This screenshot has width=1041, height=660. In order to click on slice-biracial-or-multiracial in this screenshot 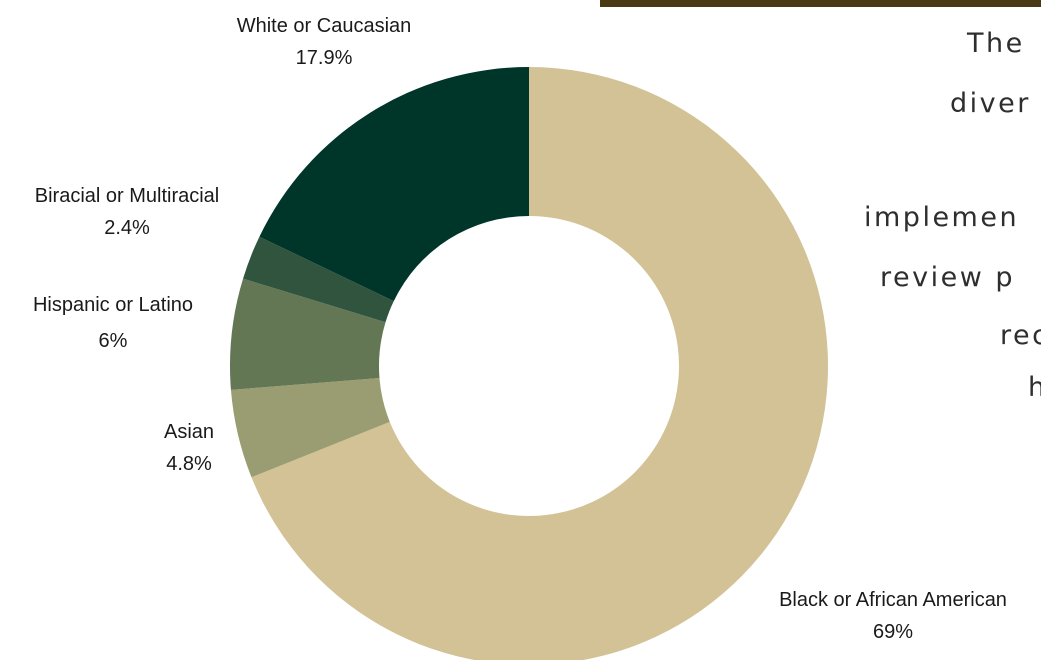, I will do `click(318, 279)`.